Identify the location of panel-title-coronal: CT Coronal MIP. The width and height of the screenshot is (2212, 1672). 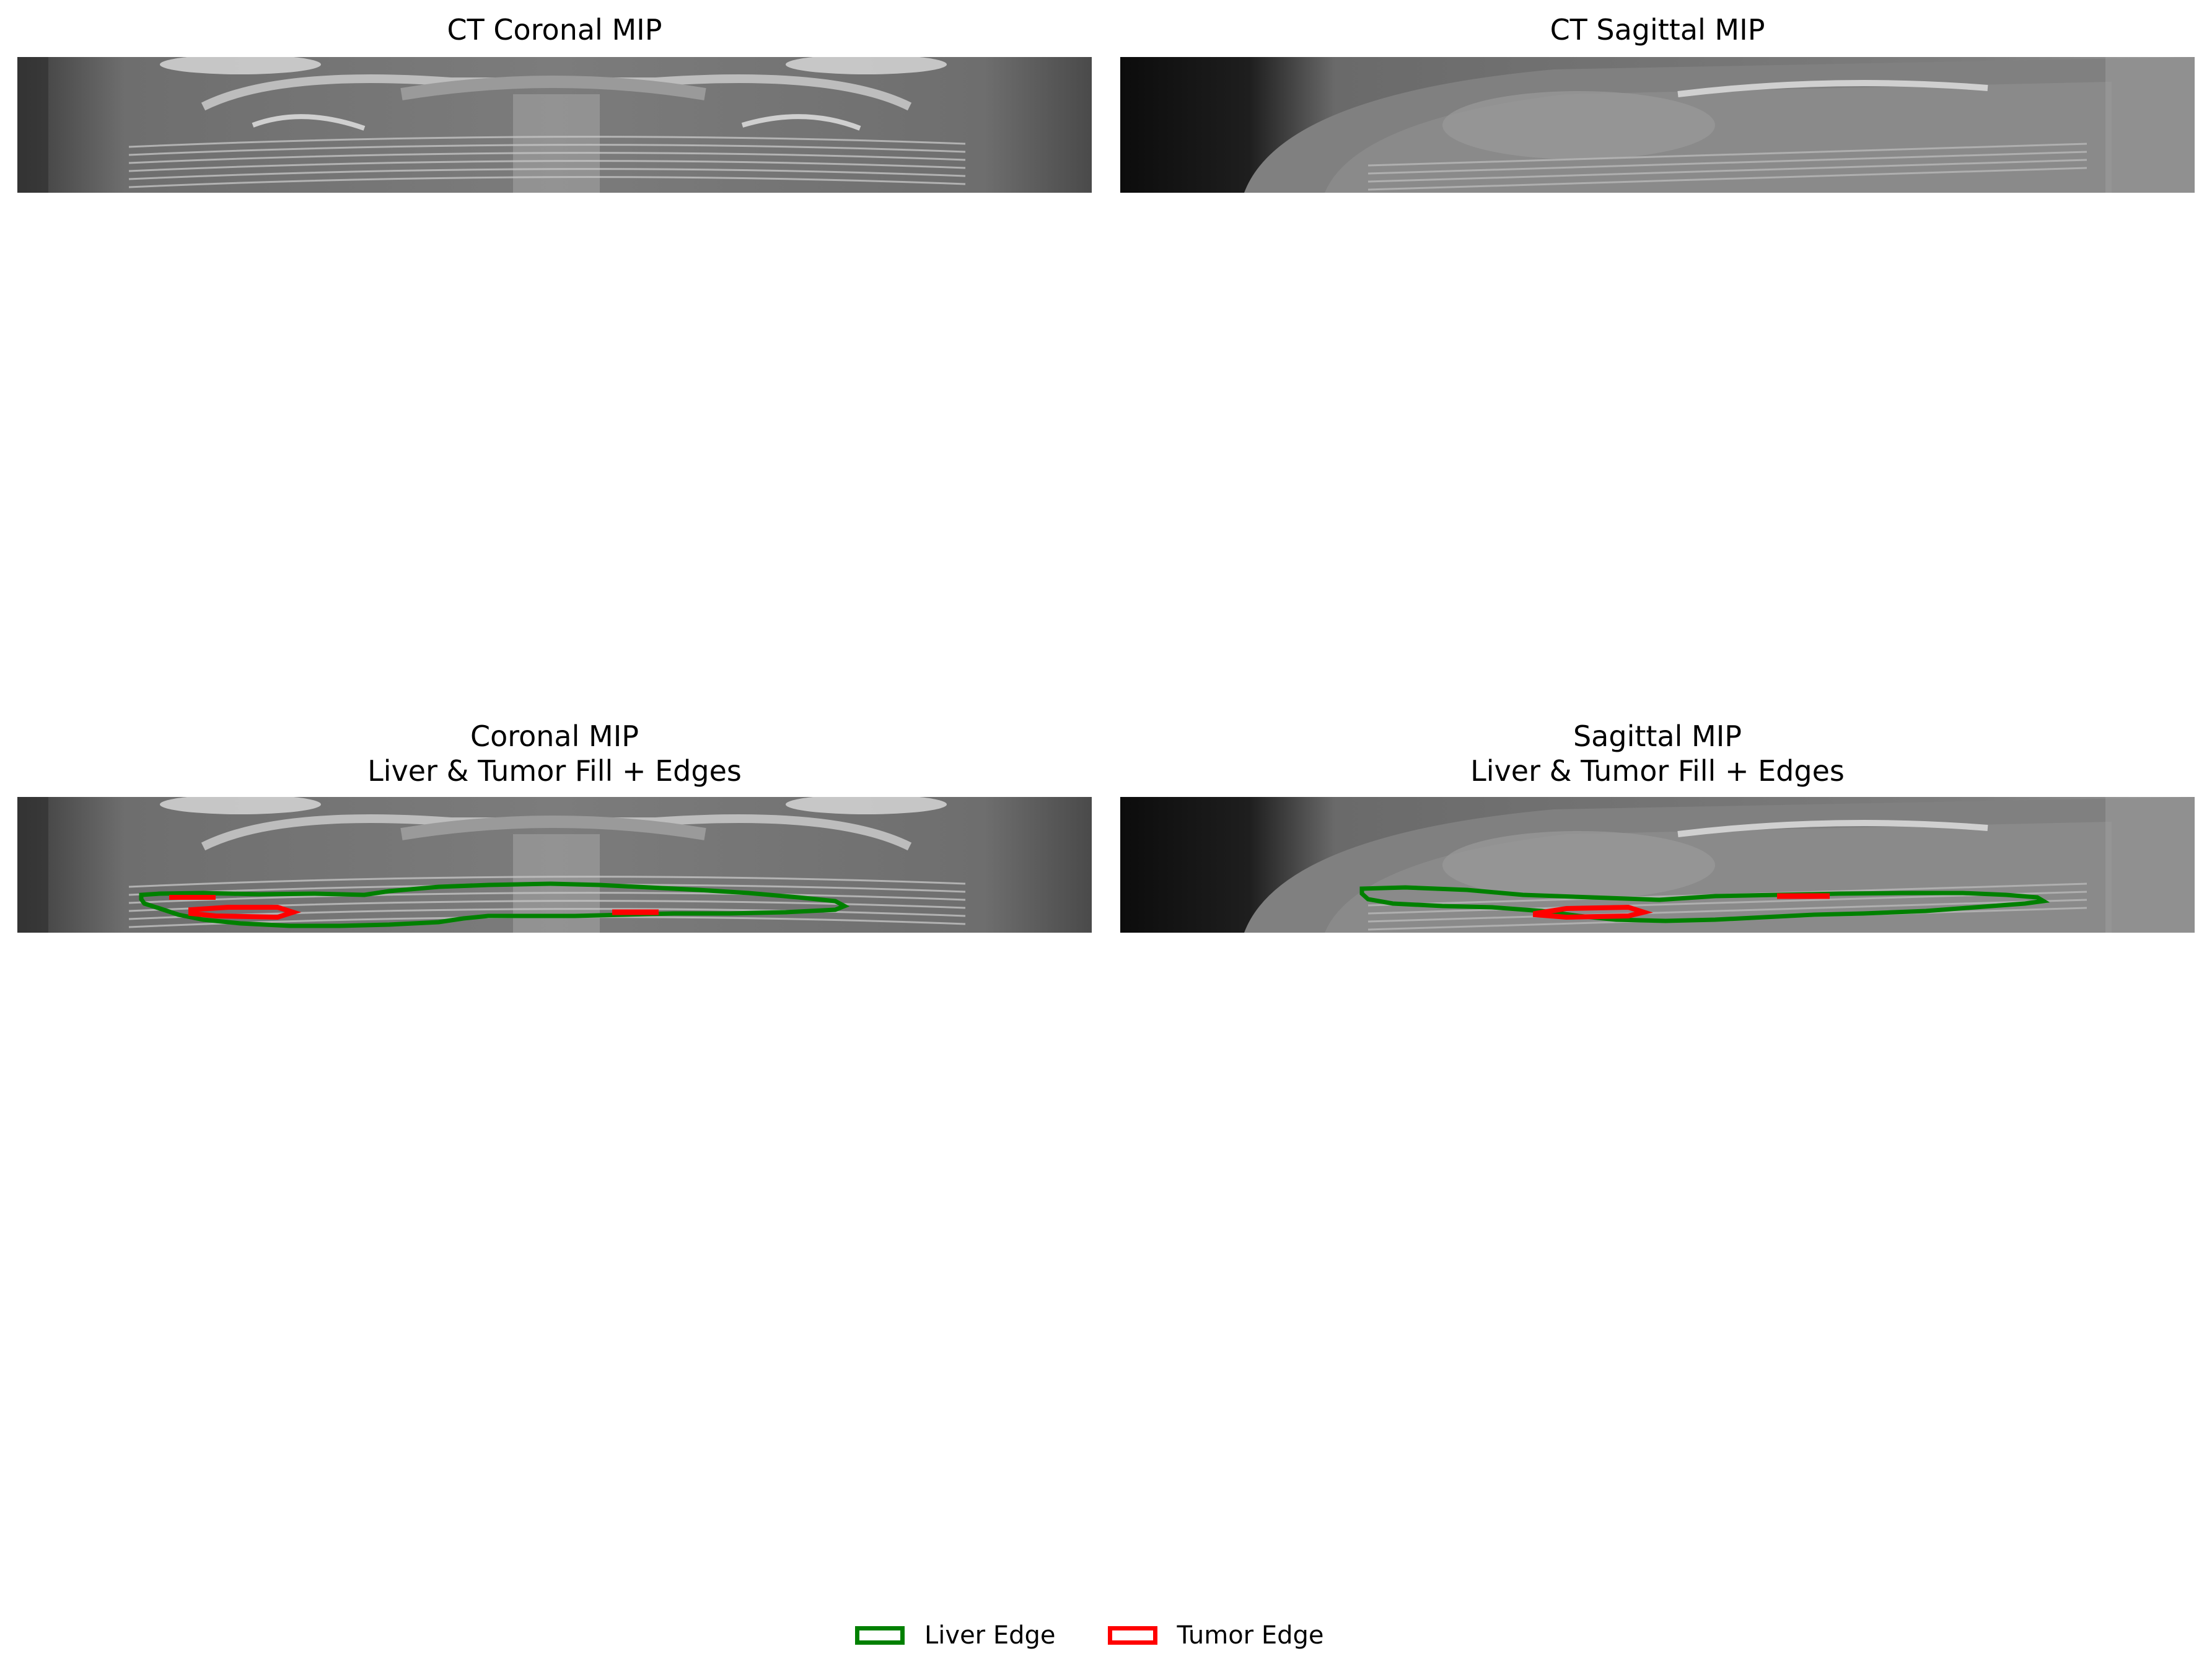
(554, 29).